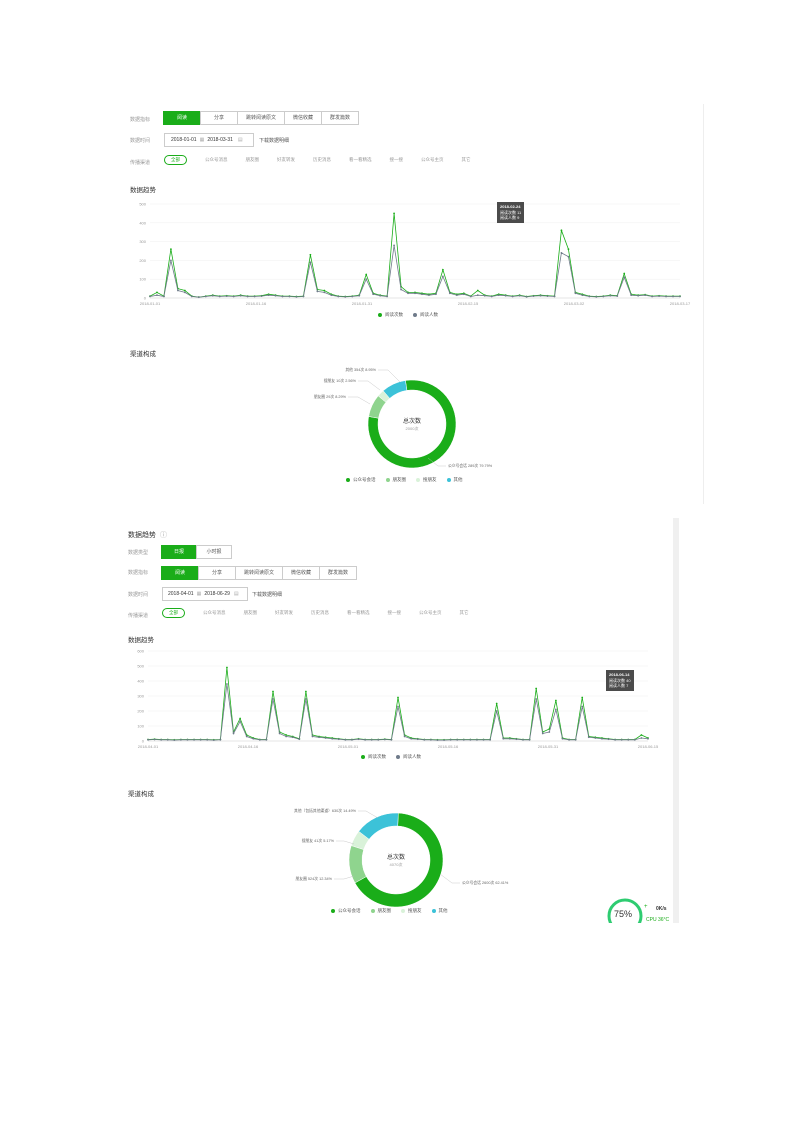 Image resolution: width=794 pixels, height=1123 pixels. What do you see at coordinates (641, 909) in the screenshot?
I see `cpu-monitor-widget: 75% + 0K/s CPU 36°C` at bounding box center [641, 909].